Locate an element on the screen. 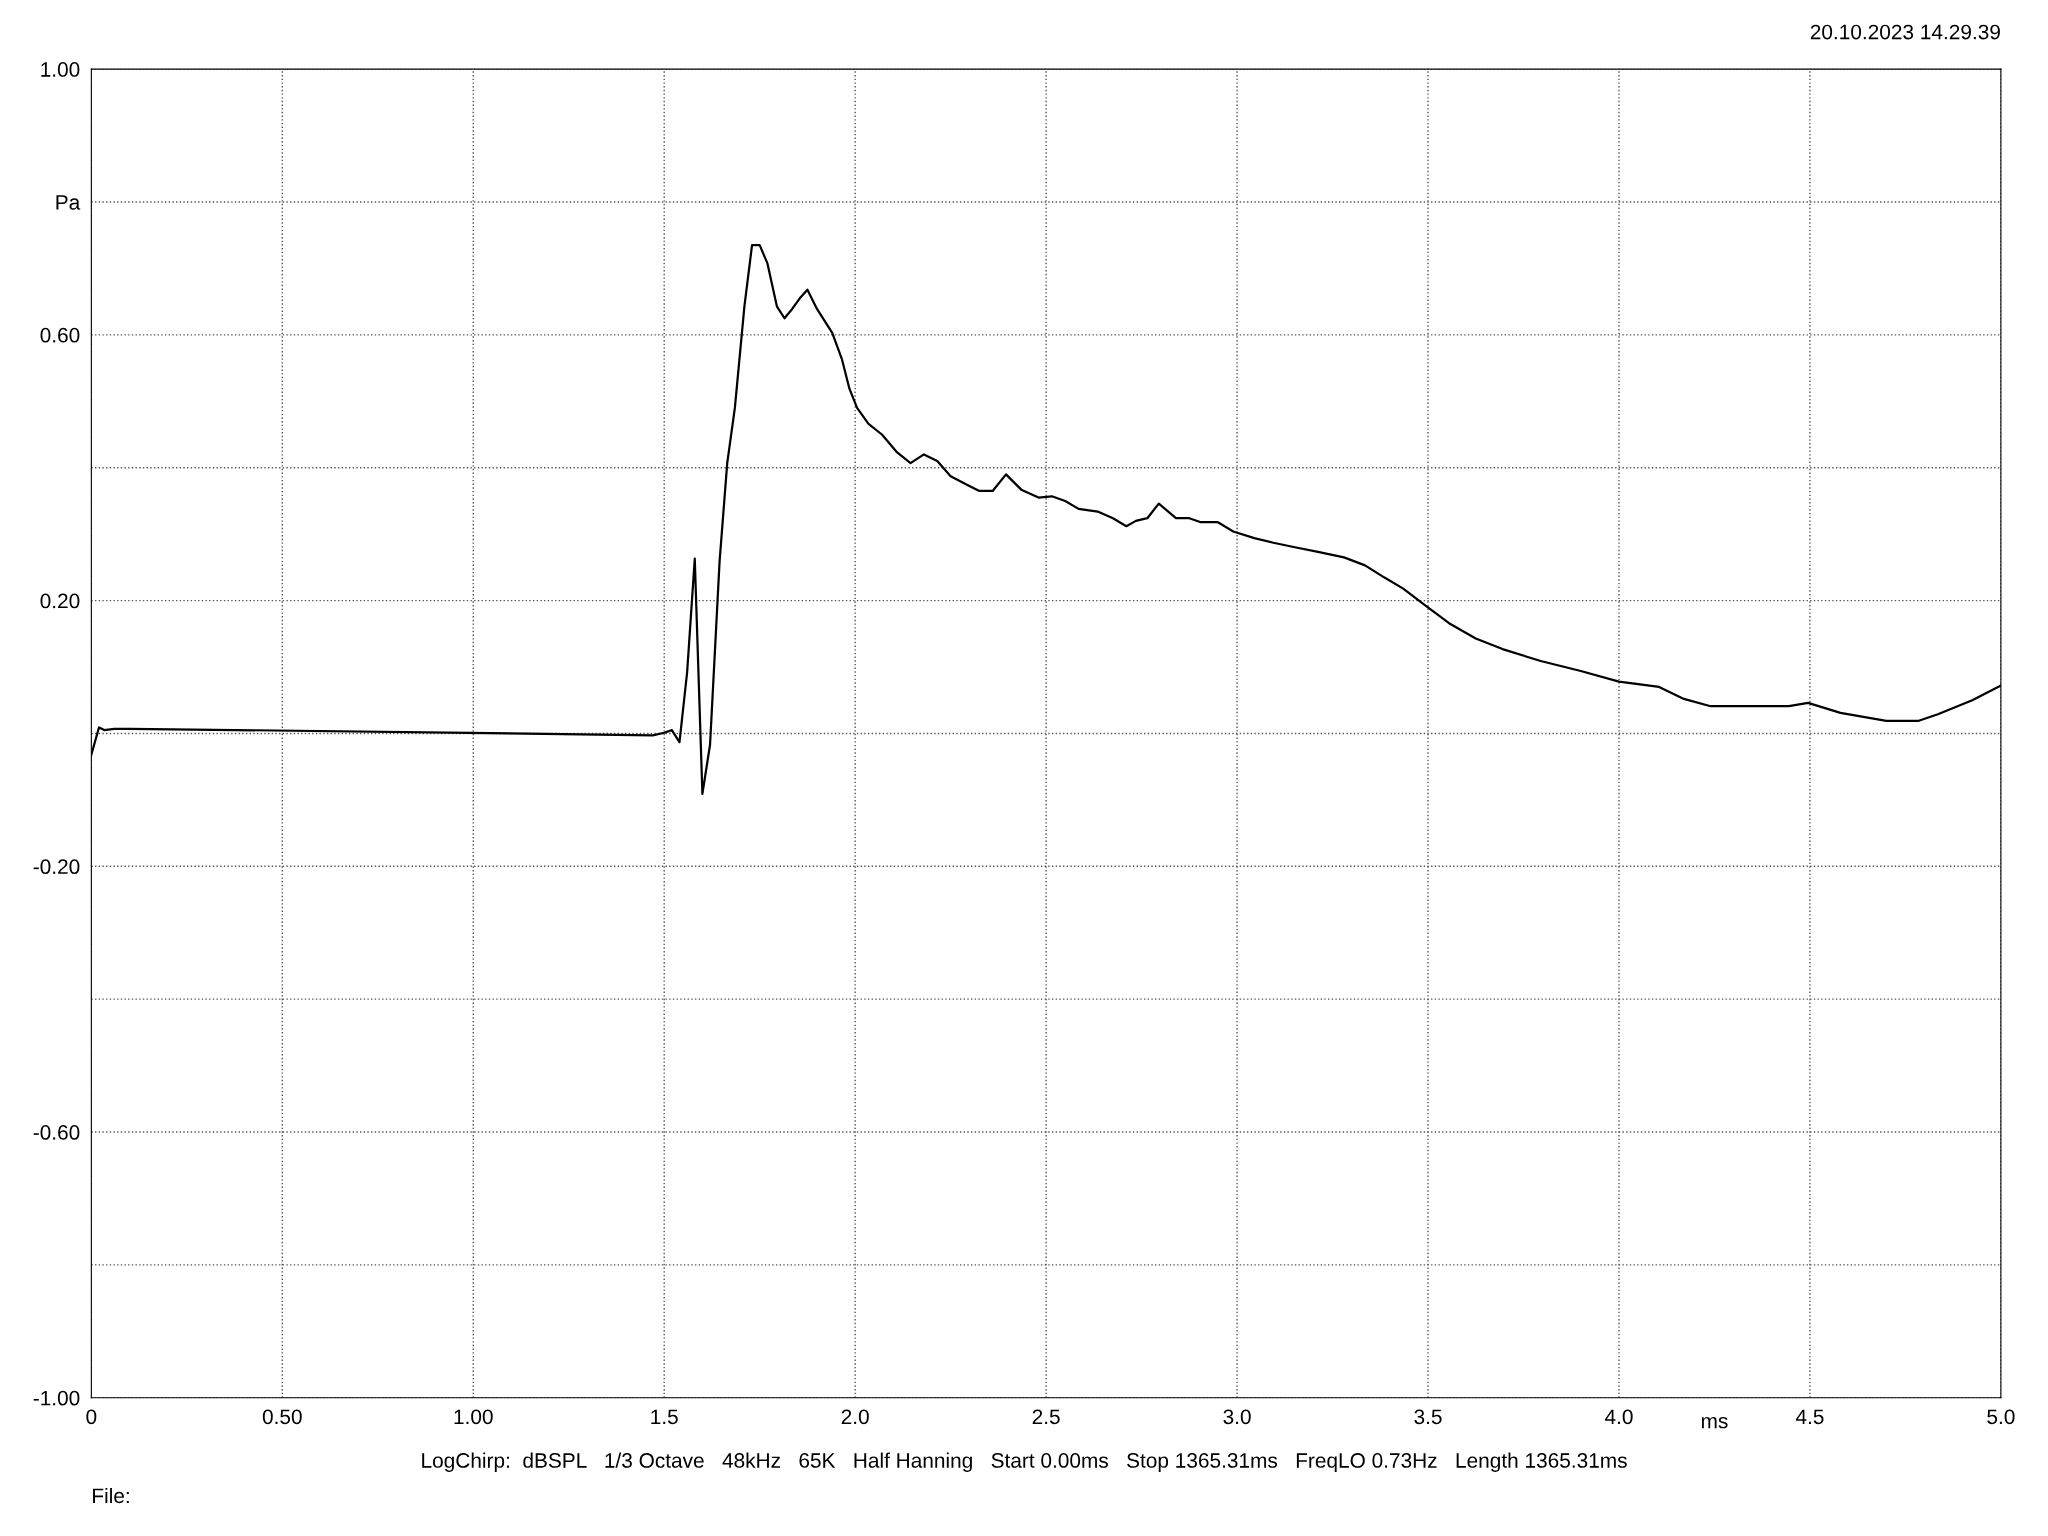  x-tick-label: 5.0 is located at coordinates (2001, 1417).